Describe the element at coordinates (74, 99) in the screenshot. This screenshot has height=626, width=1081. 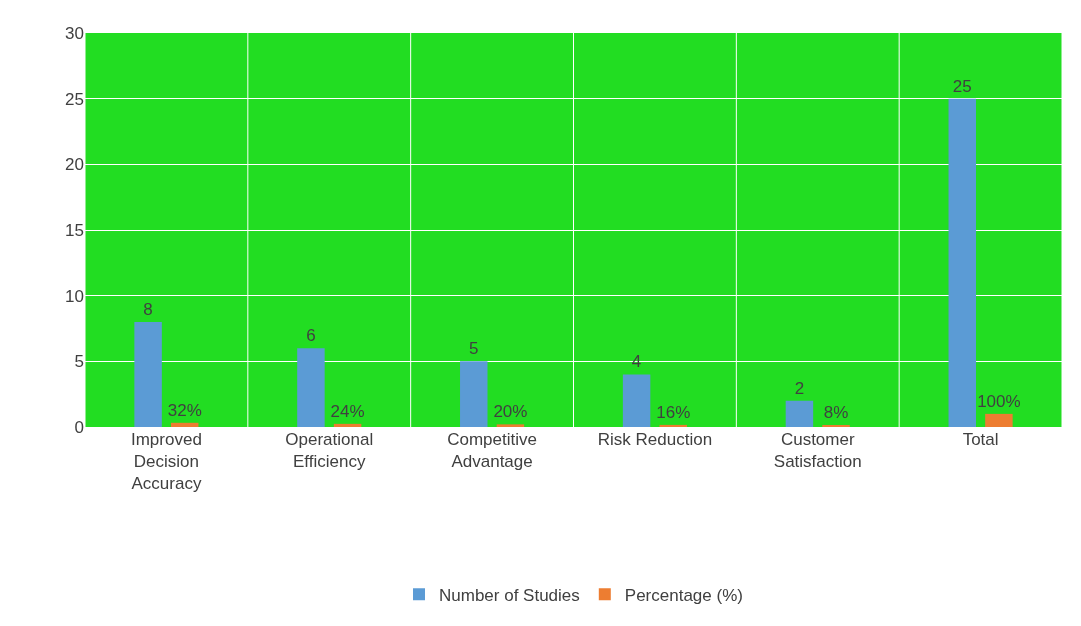
I see `y-tick-label: 25` at that location.